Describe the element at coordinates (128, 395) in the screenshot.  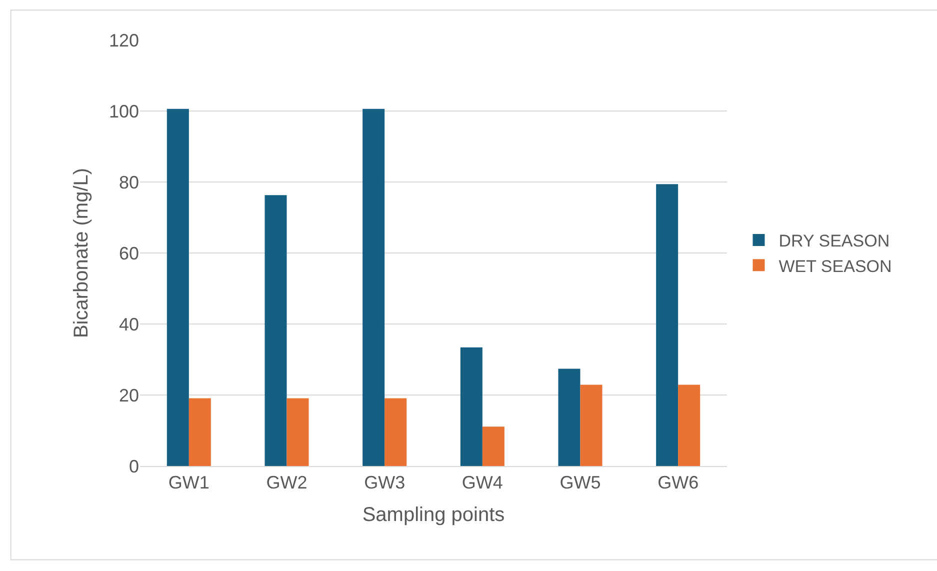
I see `y-tick-label: 20` at that location.